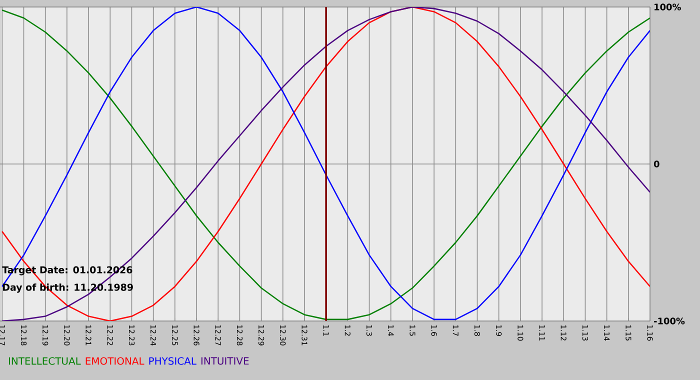 Image resolution: width=700 pixels, height=380 pixels. What do you see at coordinates (115, 361) in the screenshot?
I see `text: EMOTIONAL` at bounding box center [115, 361].